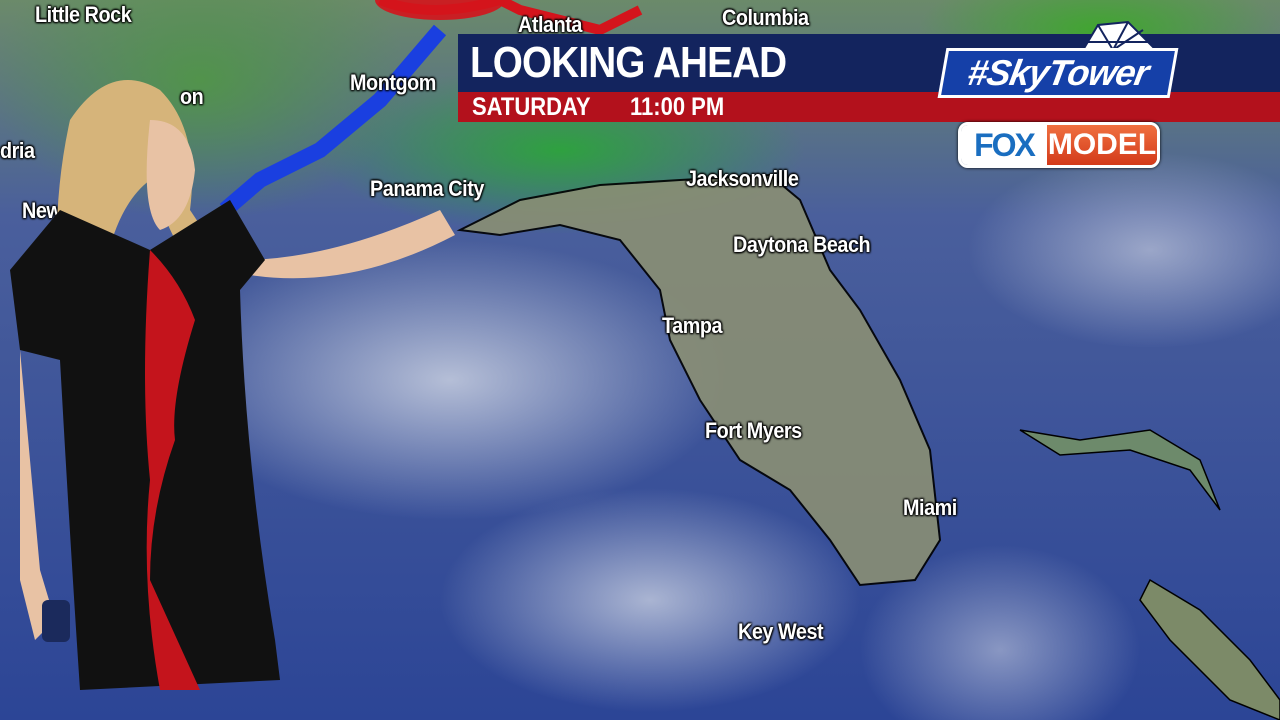 This screenshot has height=720, width=1280. Describe the element at coordinates (1120, 470) in the screenshot. I see `bahamas-shape` at that location.